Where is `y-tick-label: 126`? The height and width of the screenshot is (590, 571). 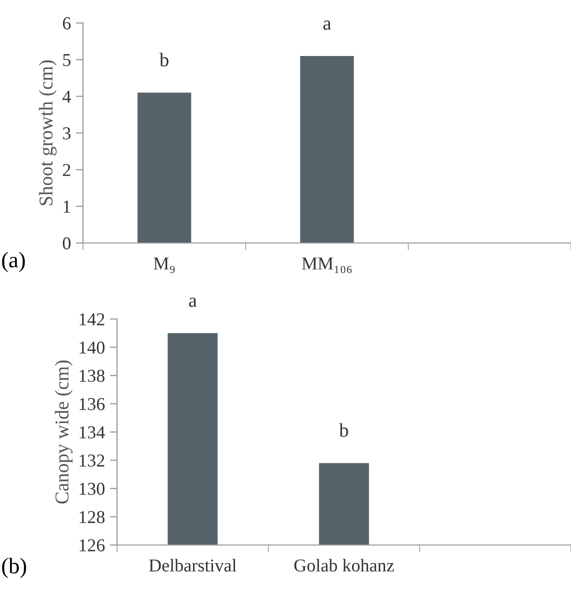
y-tick-label: 126 is located at coordinates (92, 545).